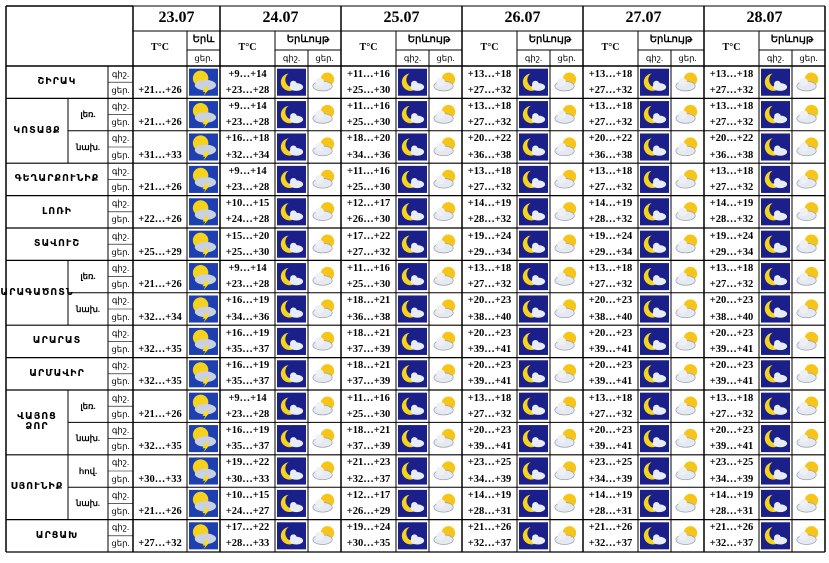 The image size is (829, 563). Describe the element at coordinates (731, 544) in the screenshot. I see `temp-range: +32…+37` at that location.